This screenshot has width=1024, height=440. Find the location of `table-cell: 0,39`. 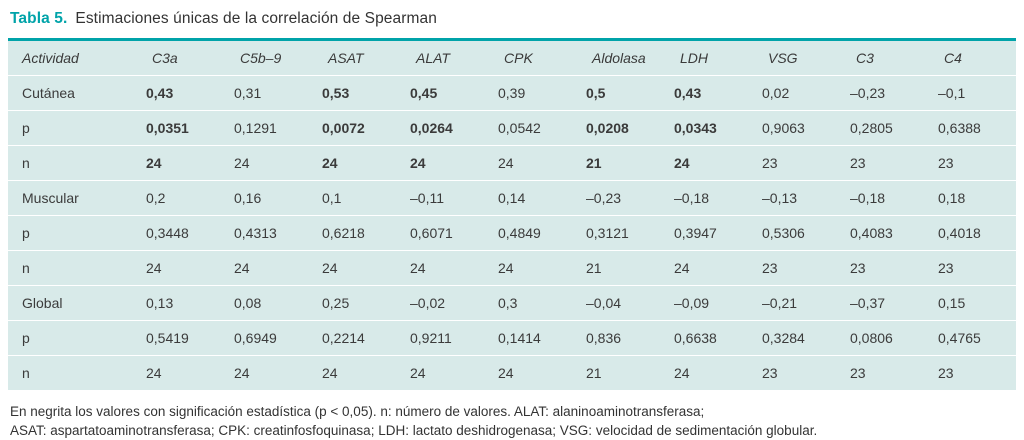

table-cell: 0,39 is located at coordinates (532, 93).